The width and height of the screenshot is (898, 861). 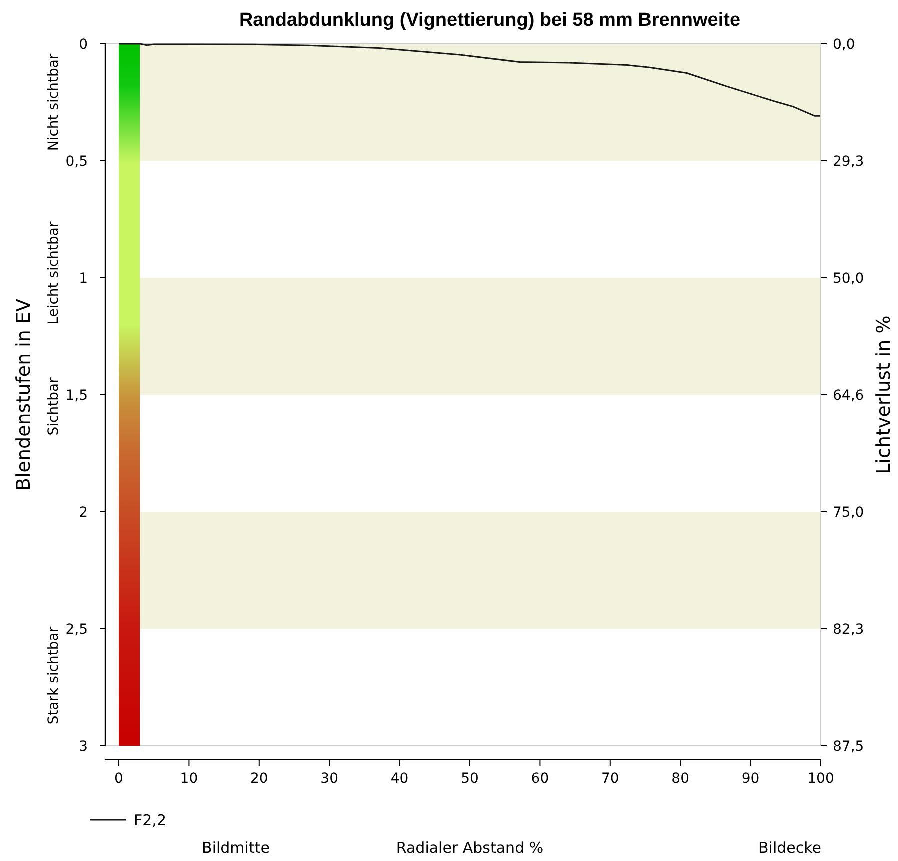 What do you see at coordinates (844, 44) in the screenshot?
I see `text: 0,0` at bounding box center [844, 44].